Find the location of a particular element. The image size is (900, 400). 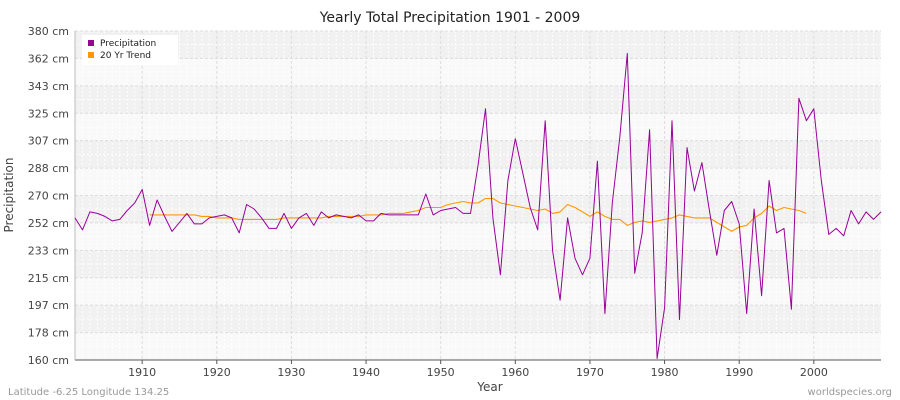

y-tick-label: 362 cm is located at coordinates (48, 58).